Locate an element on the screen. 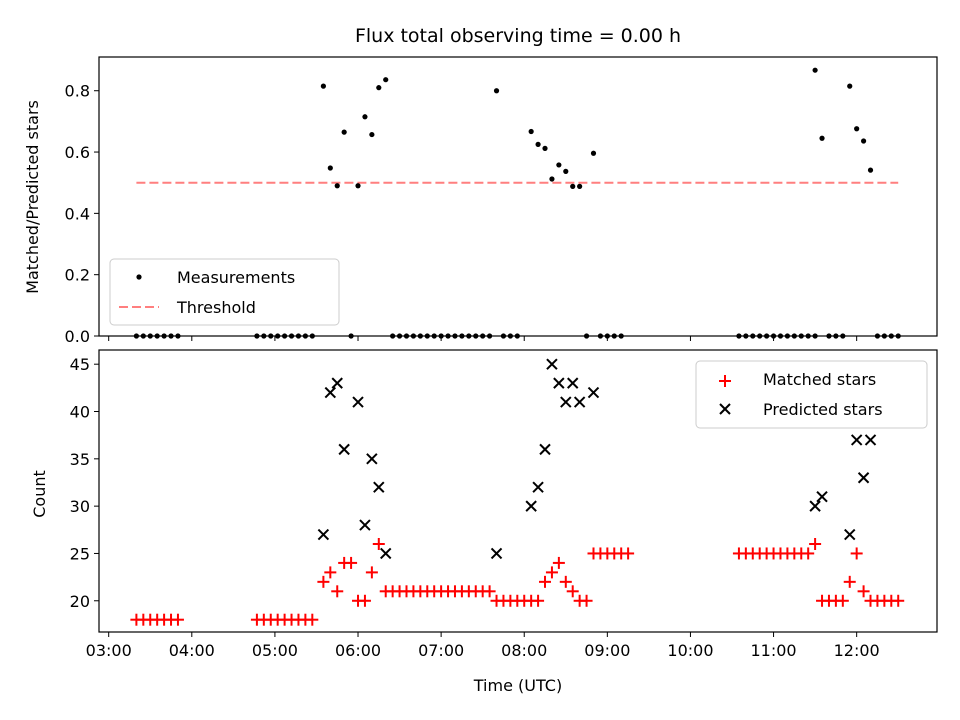  bottom-x-tick-label: 05:00 is located at coordinates (275, 650).